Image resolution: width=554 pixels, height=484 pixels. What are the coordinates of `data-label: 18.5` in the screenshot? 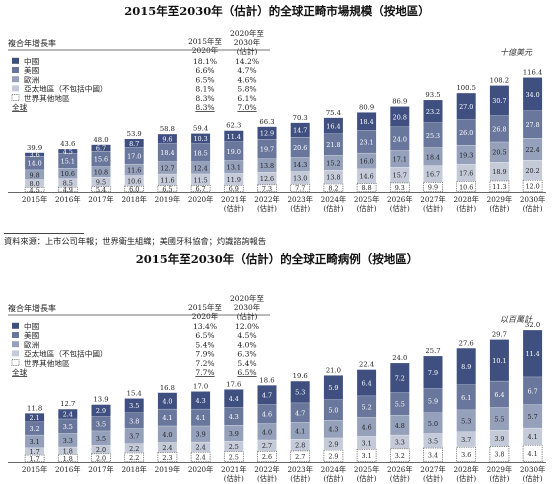 It's located at (200, 153).